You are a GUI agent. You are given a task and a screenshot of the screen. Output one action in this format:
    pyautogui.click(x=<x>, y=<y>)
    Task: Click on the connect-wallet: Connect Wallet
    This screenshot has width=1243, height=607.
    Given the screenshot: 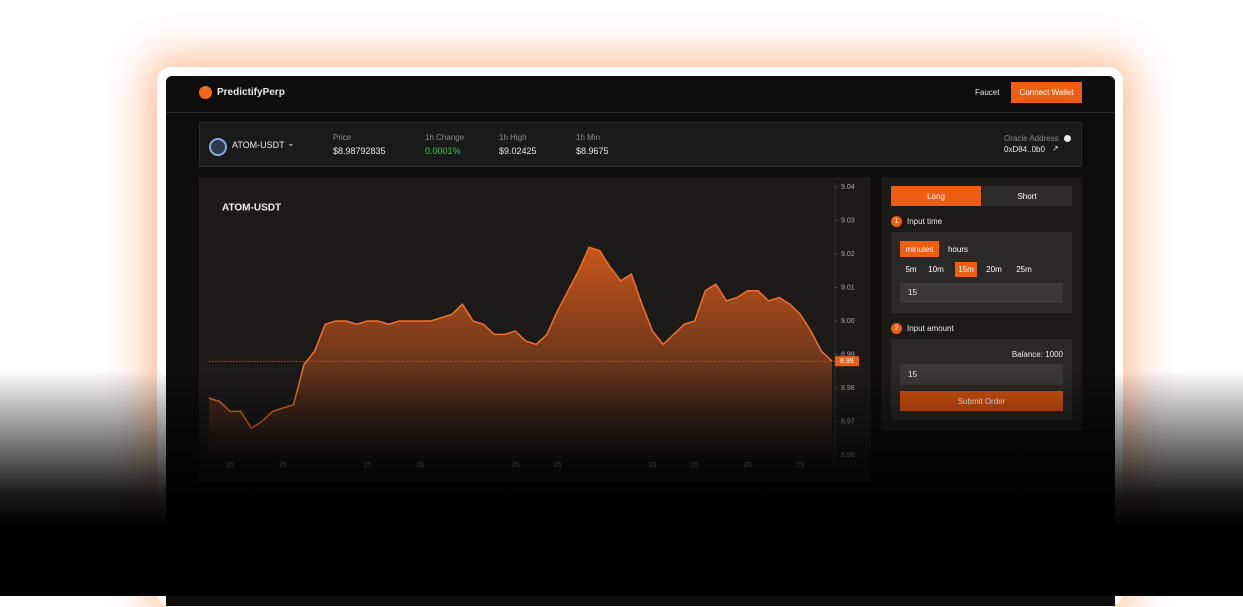 What is the action you would take?
    pyautogui.click(x=1046, y=92)
    